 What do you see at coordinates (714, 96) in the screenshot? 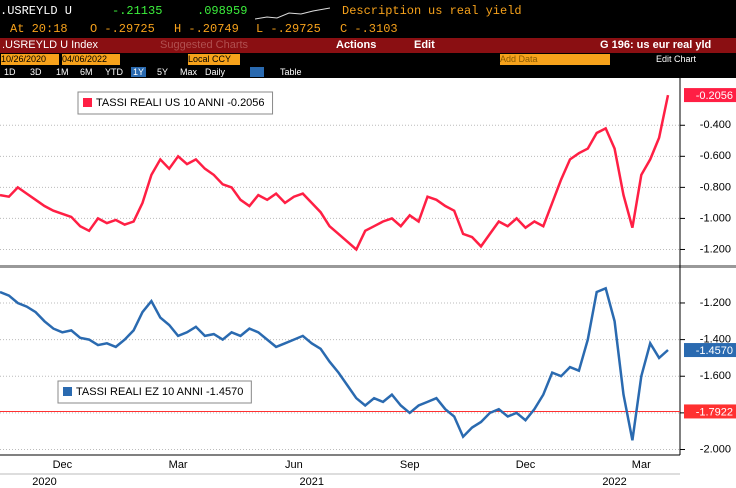
I see `last-value-label: -0.2056` at bounding box center [714, 96].